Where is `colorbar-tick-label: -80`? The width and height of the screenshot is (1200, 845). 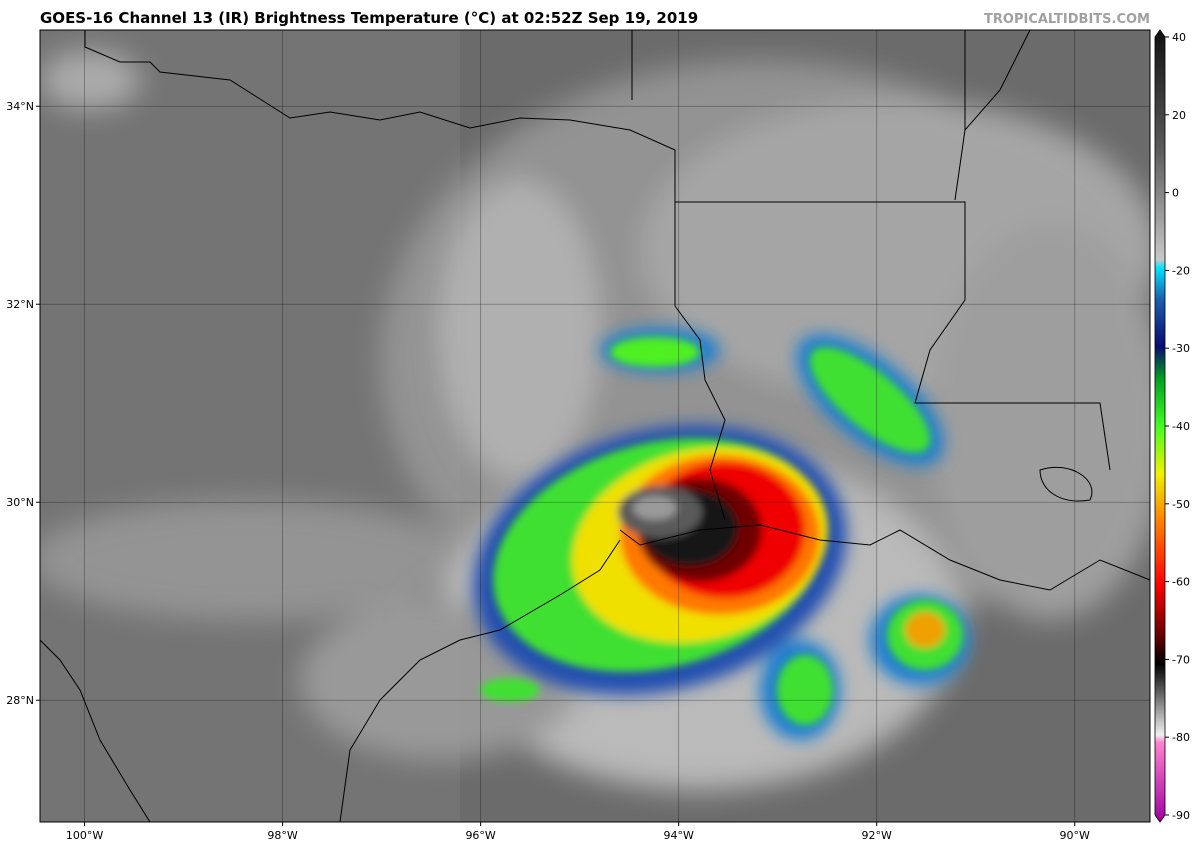 colorbar-tick-label: -80 is located at coordinates (1181, 737).